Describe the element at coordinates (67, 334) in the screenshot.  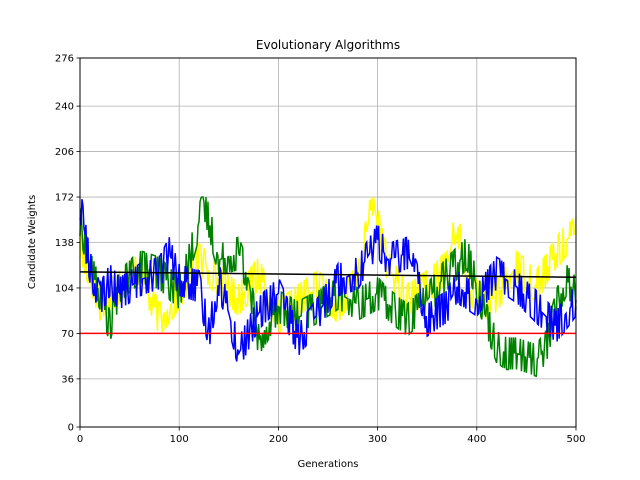
I see `y-tick-label: 70` at that location.